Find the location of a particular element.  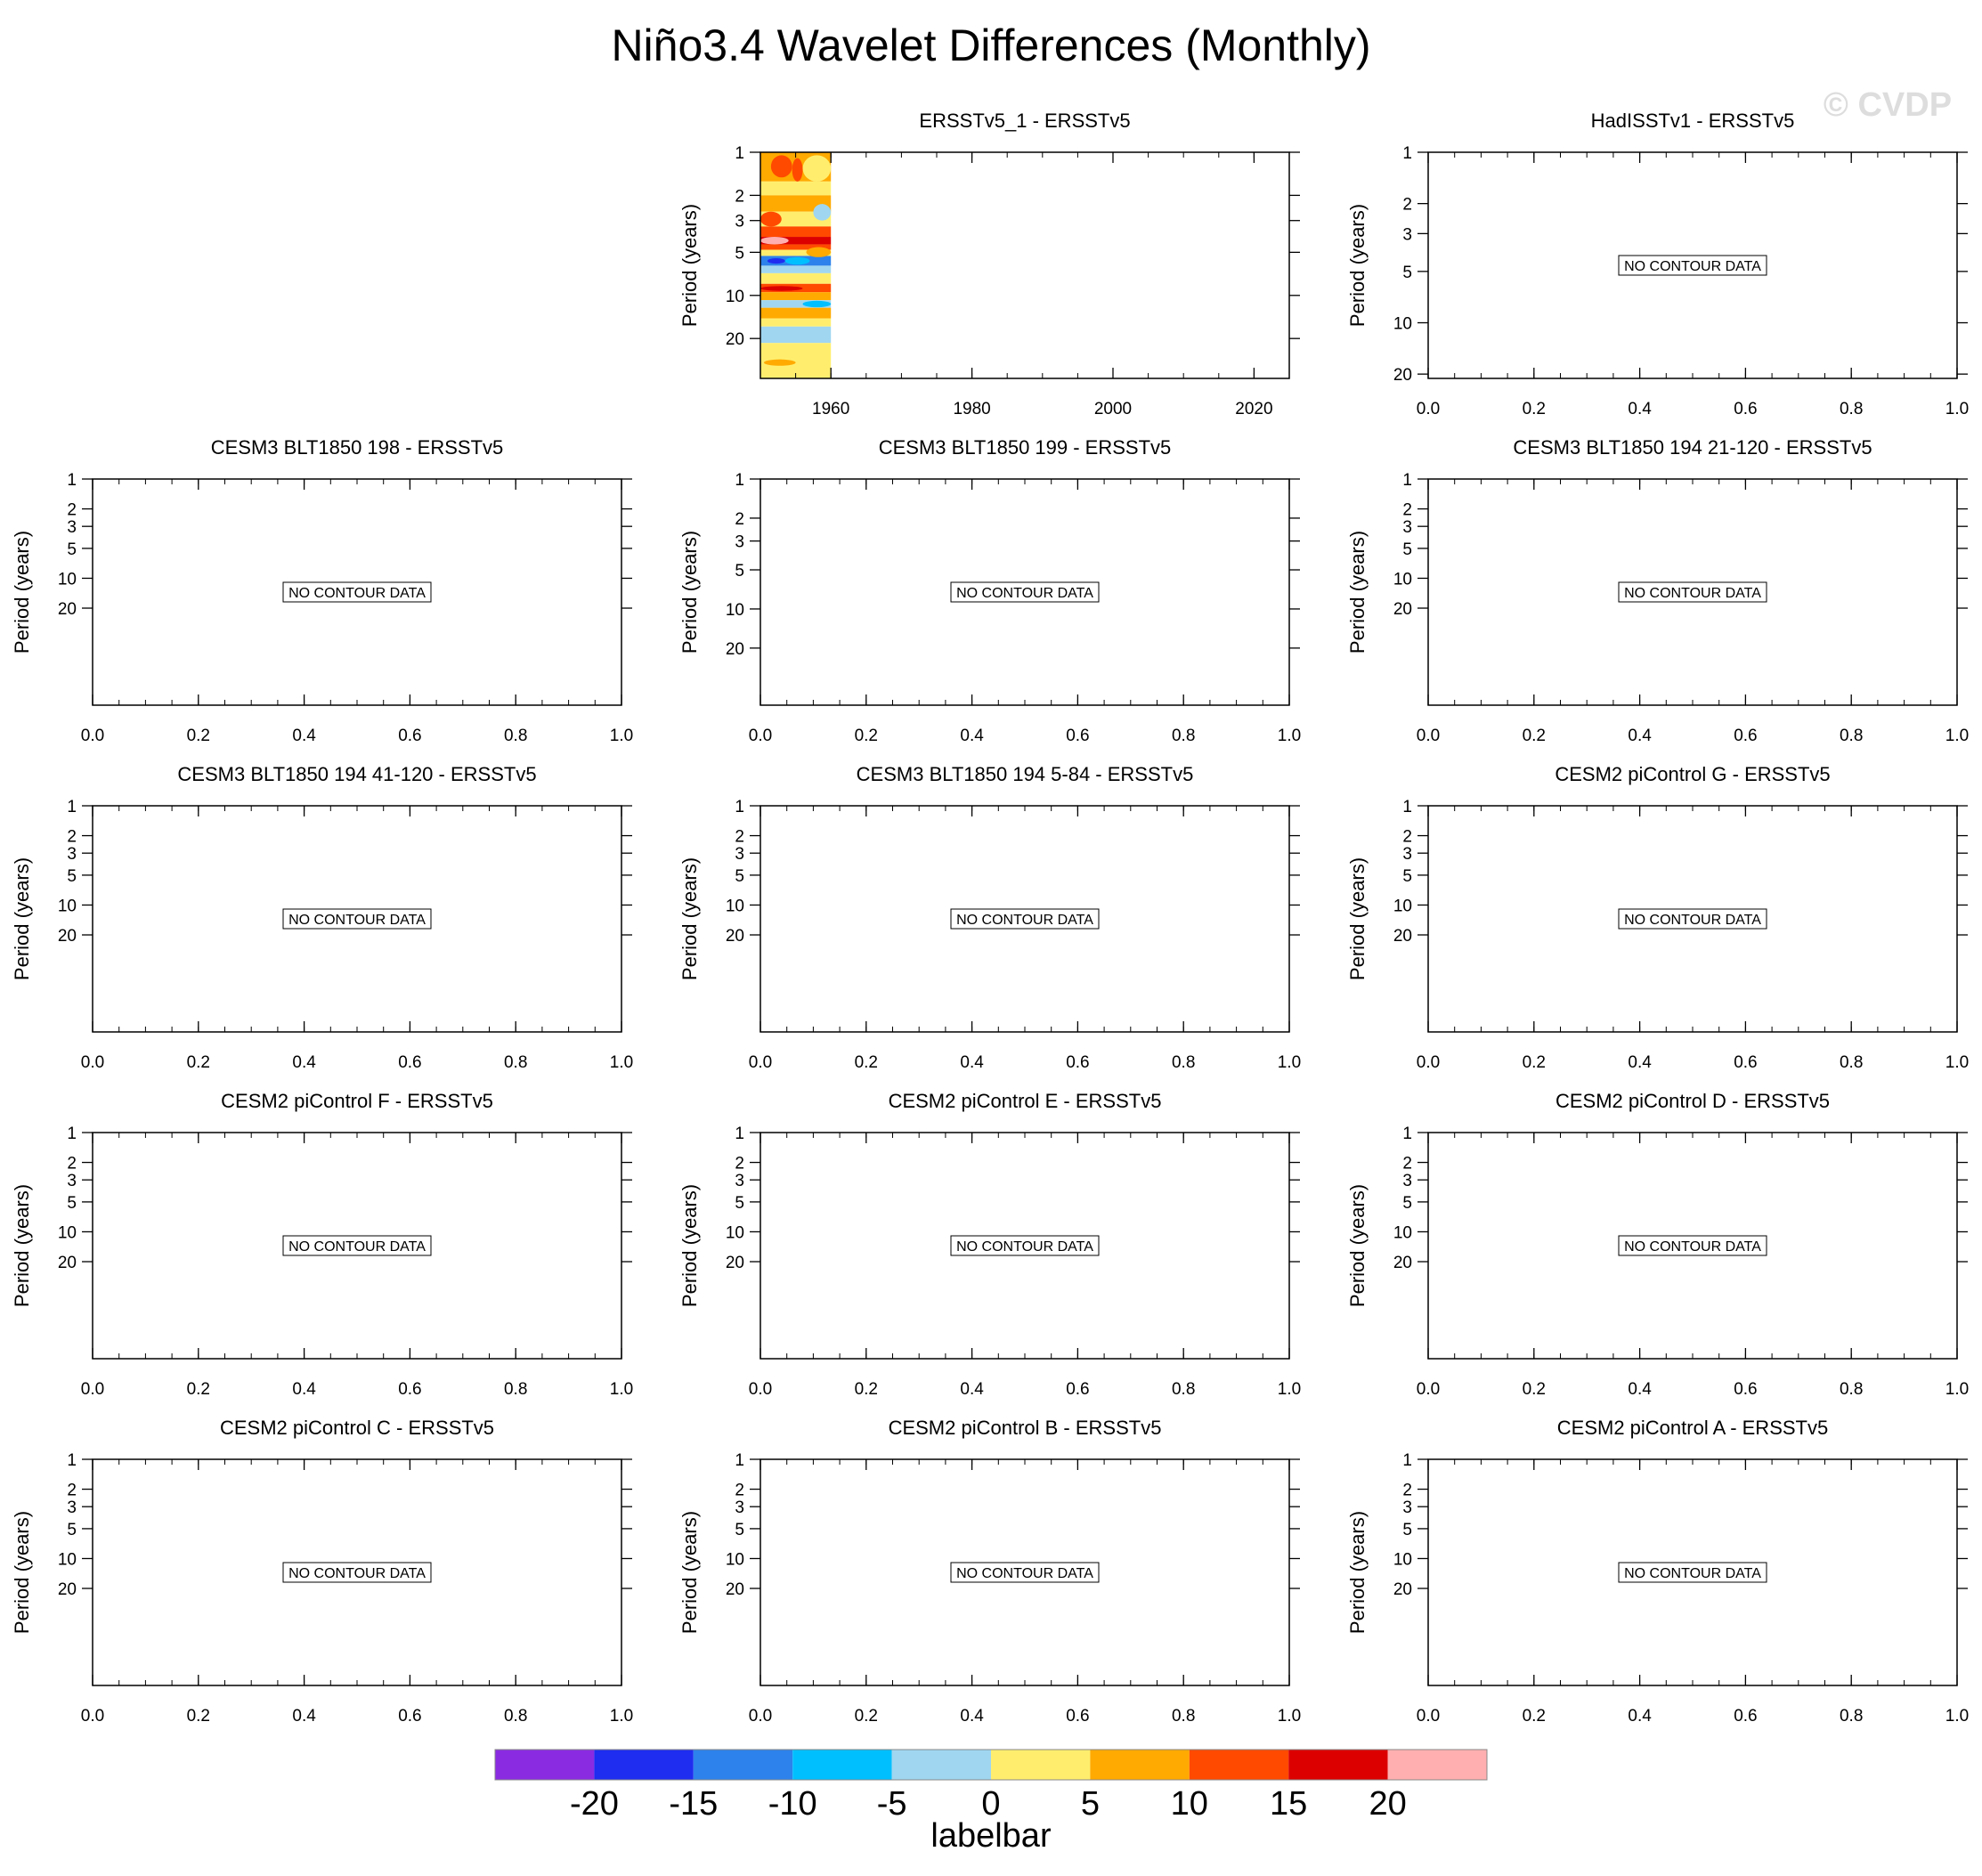

panel-title: CESM2 piControl G - ERSSTv5 is located at coordinates (1692, 774).